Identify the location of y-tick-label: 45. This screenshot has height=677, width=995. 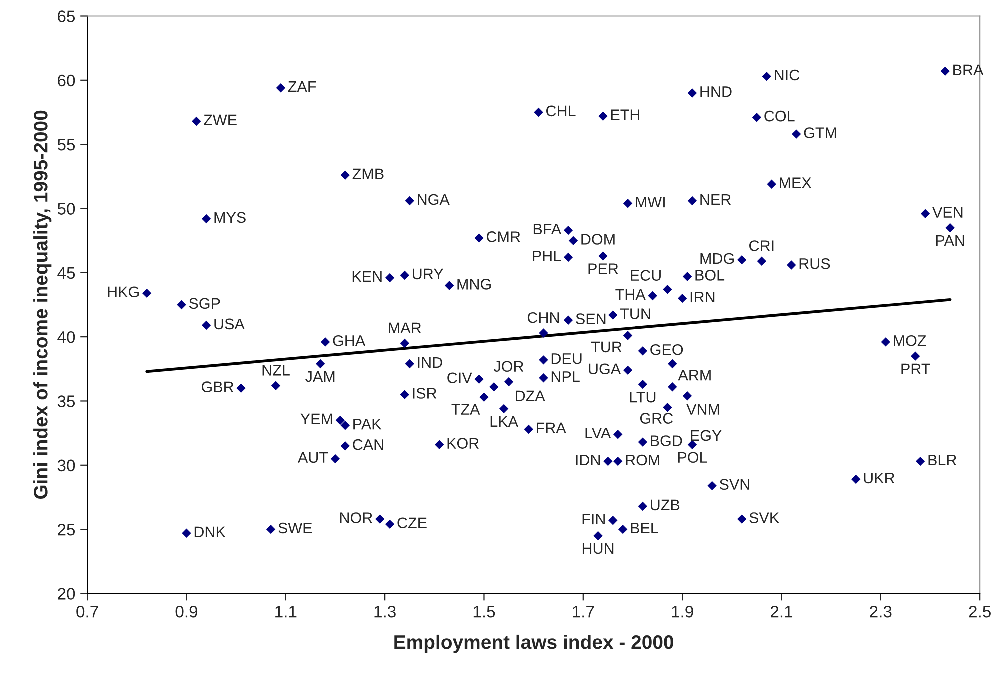
(67, 273).